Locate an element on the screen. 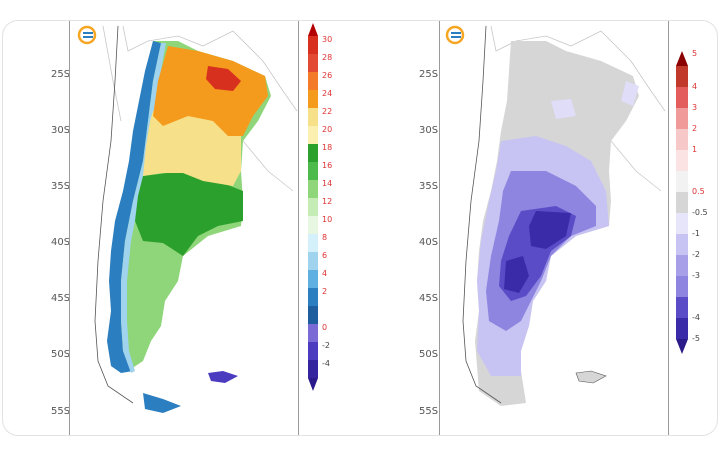  colorbar-label: 3 is located at coordinates (695, 107).